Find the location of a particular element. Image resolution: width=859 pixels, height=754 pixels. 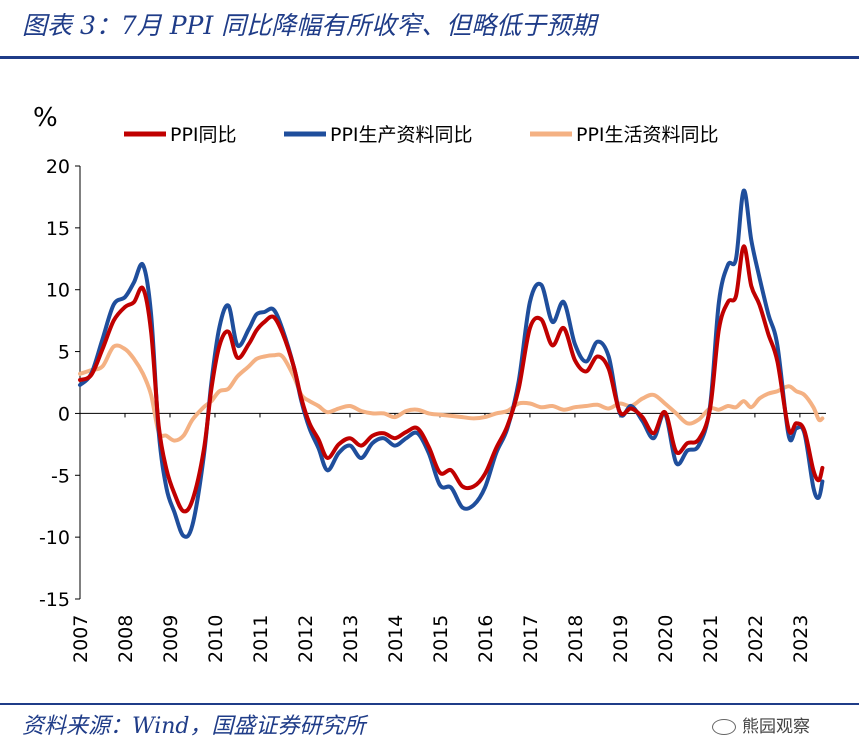

y-tick-label: 0 is located at coordinates (64, 414).